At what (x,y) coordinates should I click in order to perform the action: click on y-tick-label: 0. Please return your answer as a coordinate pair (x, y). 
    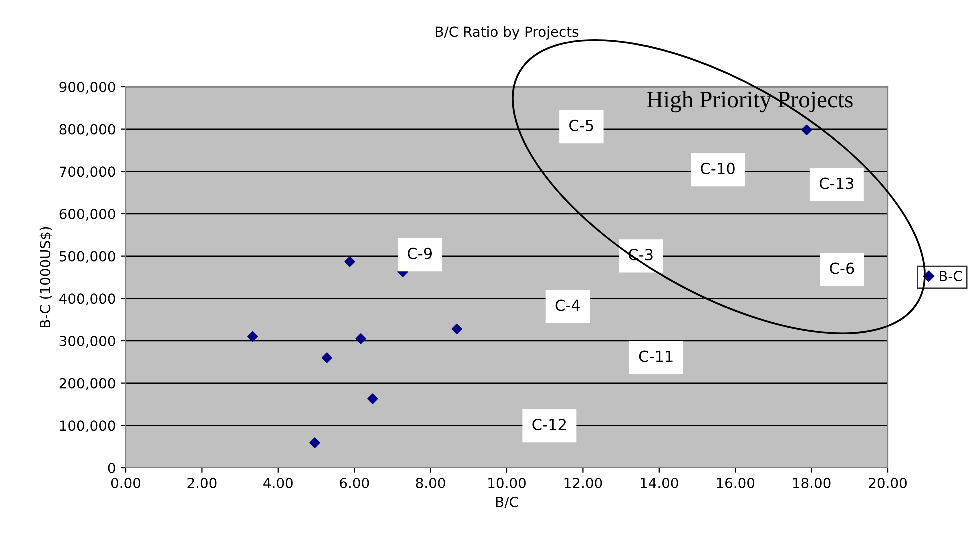
    Looking at the image, I should click on (112, 468).